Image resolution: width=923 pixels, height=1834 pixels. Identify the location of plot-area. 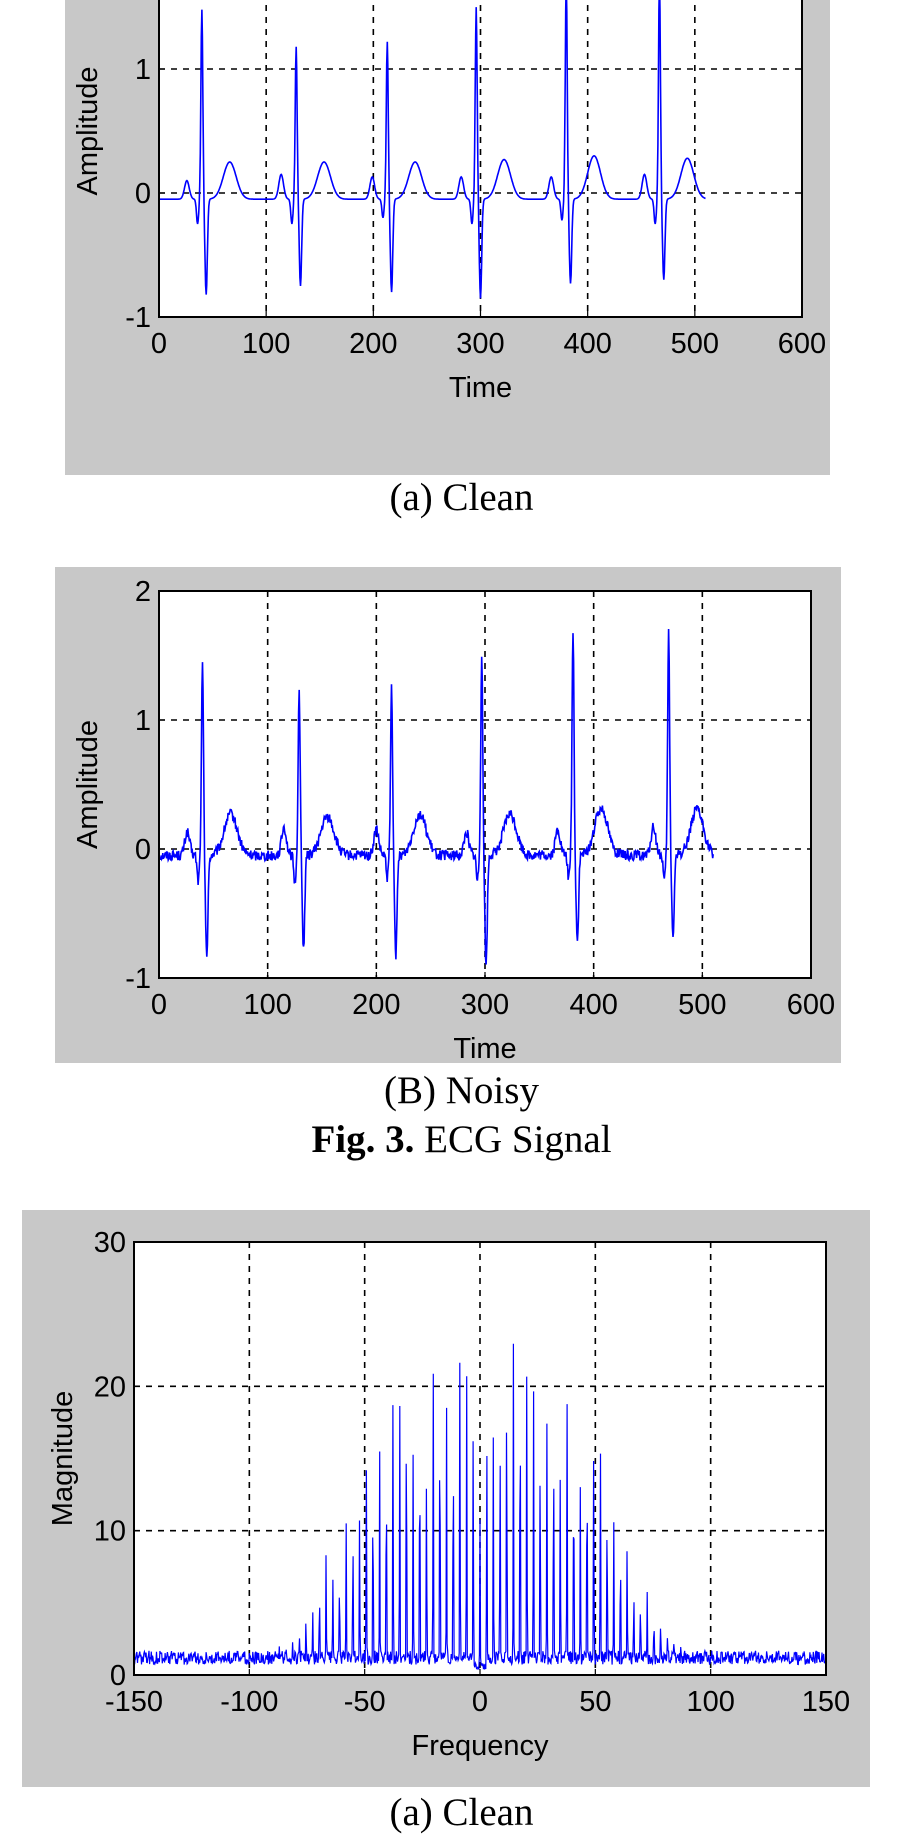
(480, 158).